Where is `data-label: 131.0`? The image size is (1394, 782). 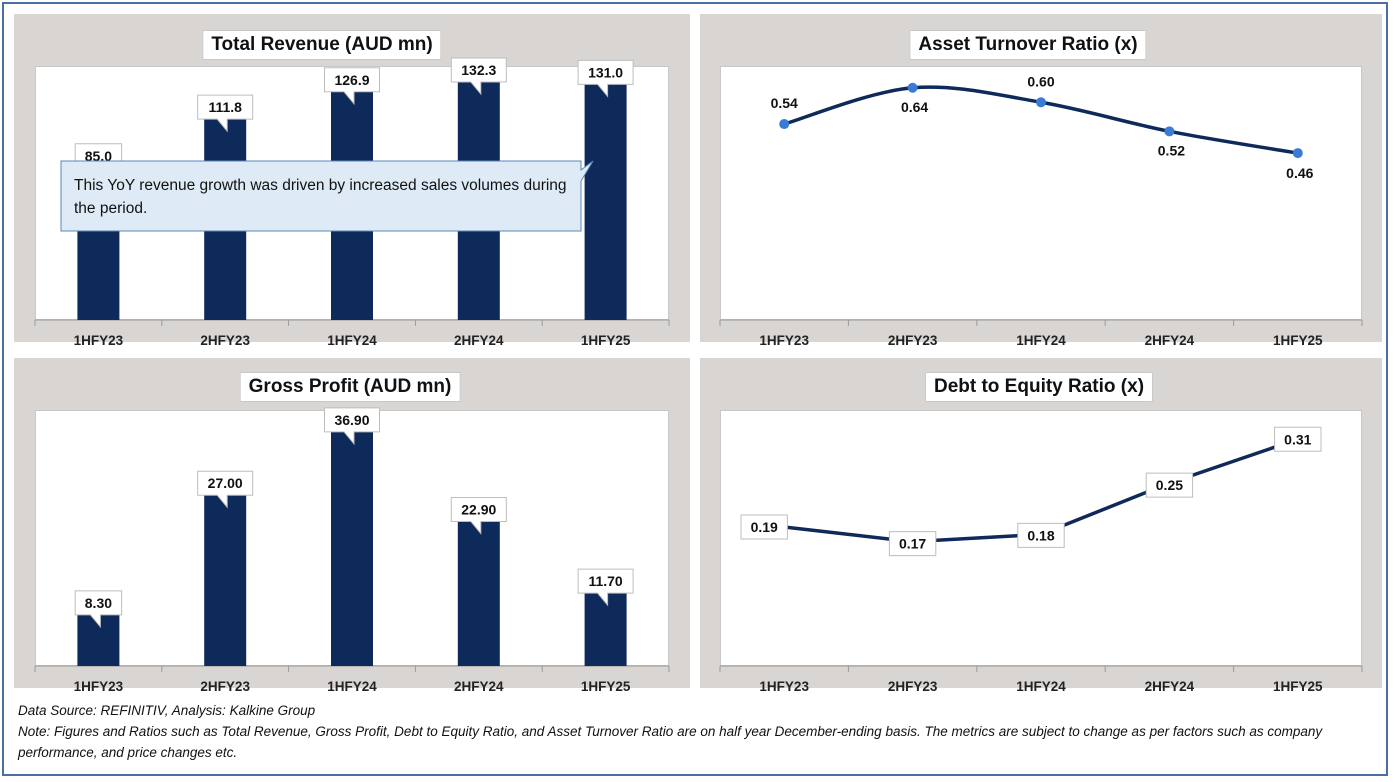 data-label: 131.0 is located at coordinates (605, 78).